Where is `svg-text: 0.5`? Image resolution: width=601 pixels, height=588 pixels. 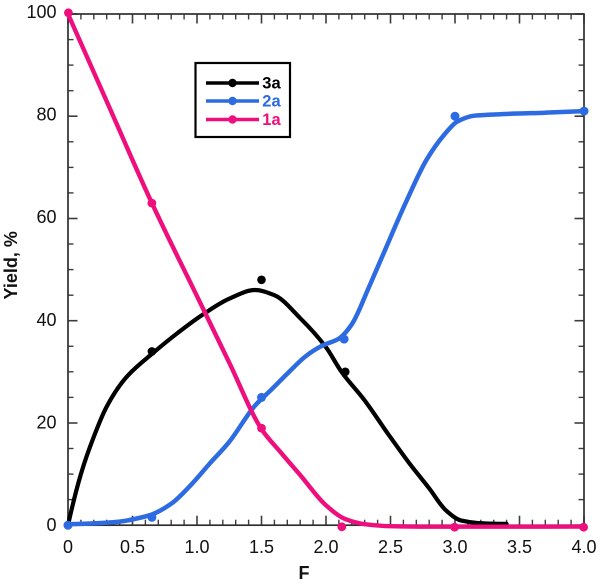 svg-text: 0.5 is located at coordinates (132, 547).